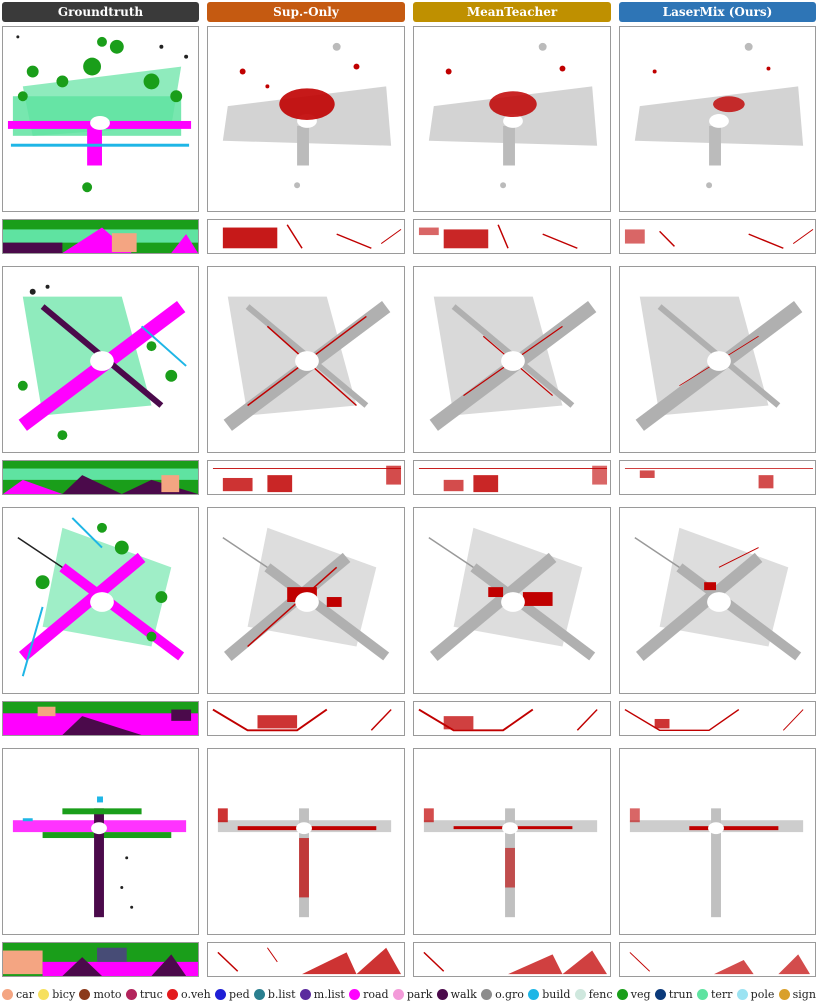 The height and width of the screenshot is (1003, 818). Describe the element at coordinates (721, 994) in the screenshot. I see `legend-label: terr` at that location.